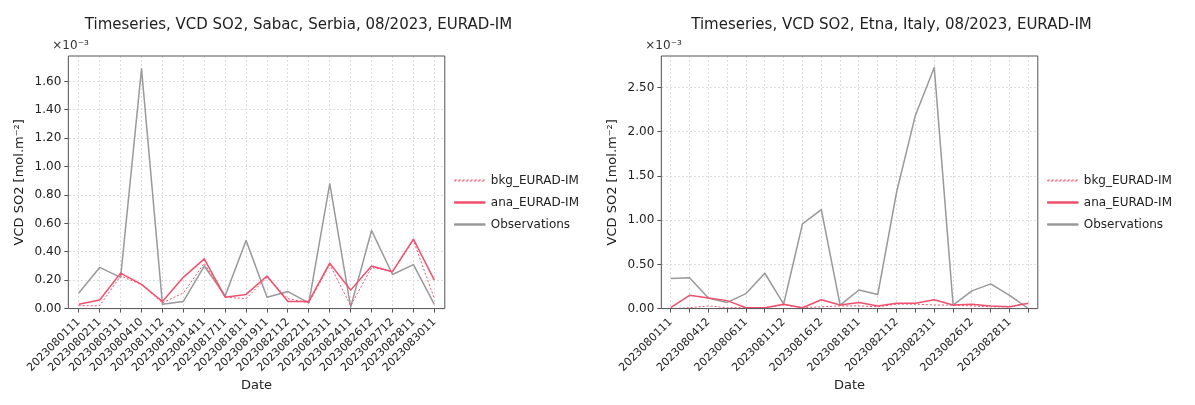  What do you see at coordinates (891, 23) in the screenshot?
I see `chart-title: Timeseries, VCD SO2, Etna, Italy, 08/2023, EURAD-IM` at bounding box center [891, 23].